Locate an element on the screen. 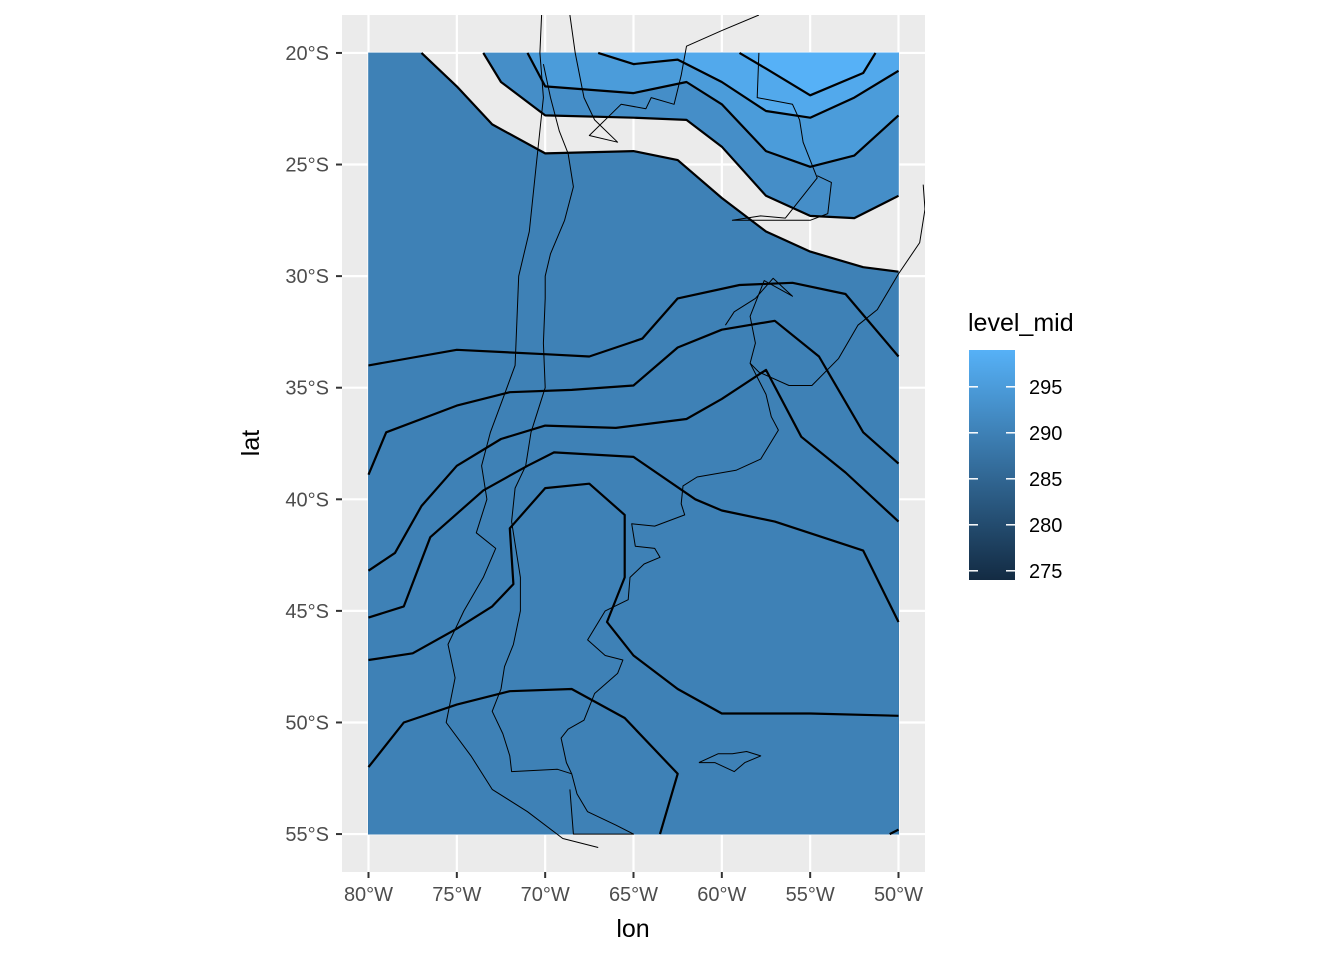 The height and width of the screenshot is (960, 1344). x-tick-label: 60°W is located at coordinates (721, 895).